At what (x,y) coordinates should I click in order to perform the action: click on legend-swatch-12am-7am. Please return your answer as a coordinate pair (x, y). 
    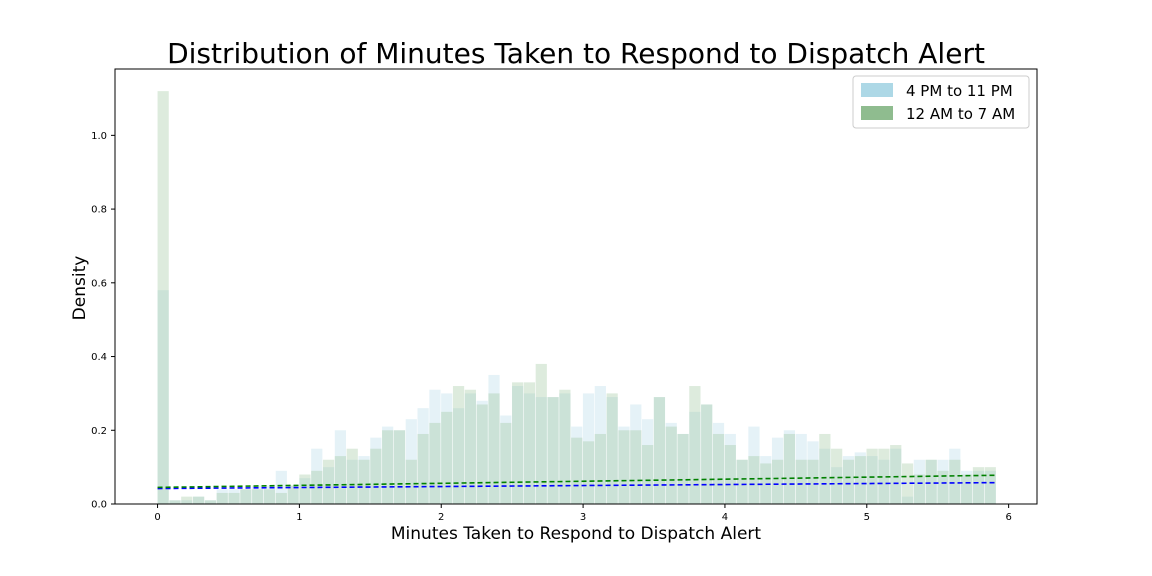
    Looking at the image, I should click on (877, 113).